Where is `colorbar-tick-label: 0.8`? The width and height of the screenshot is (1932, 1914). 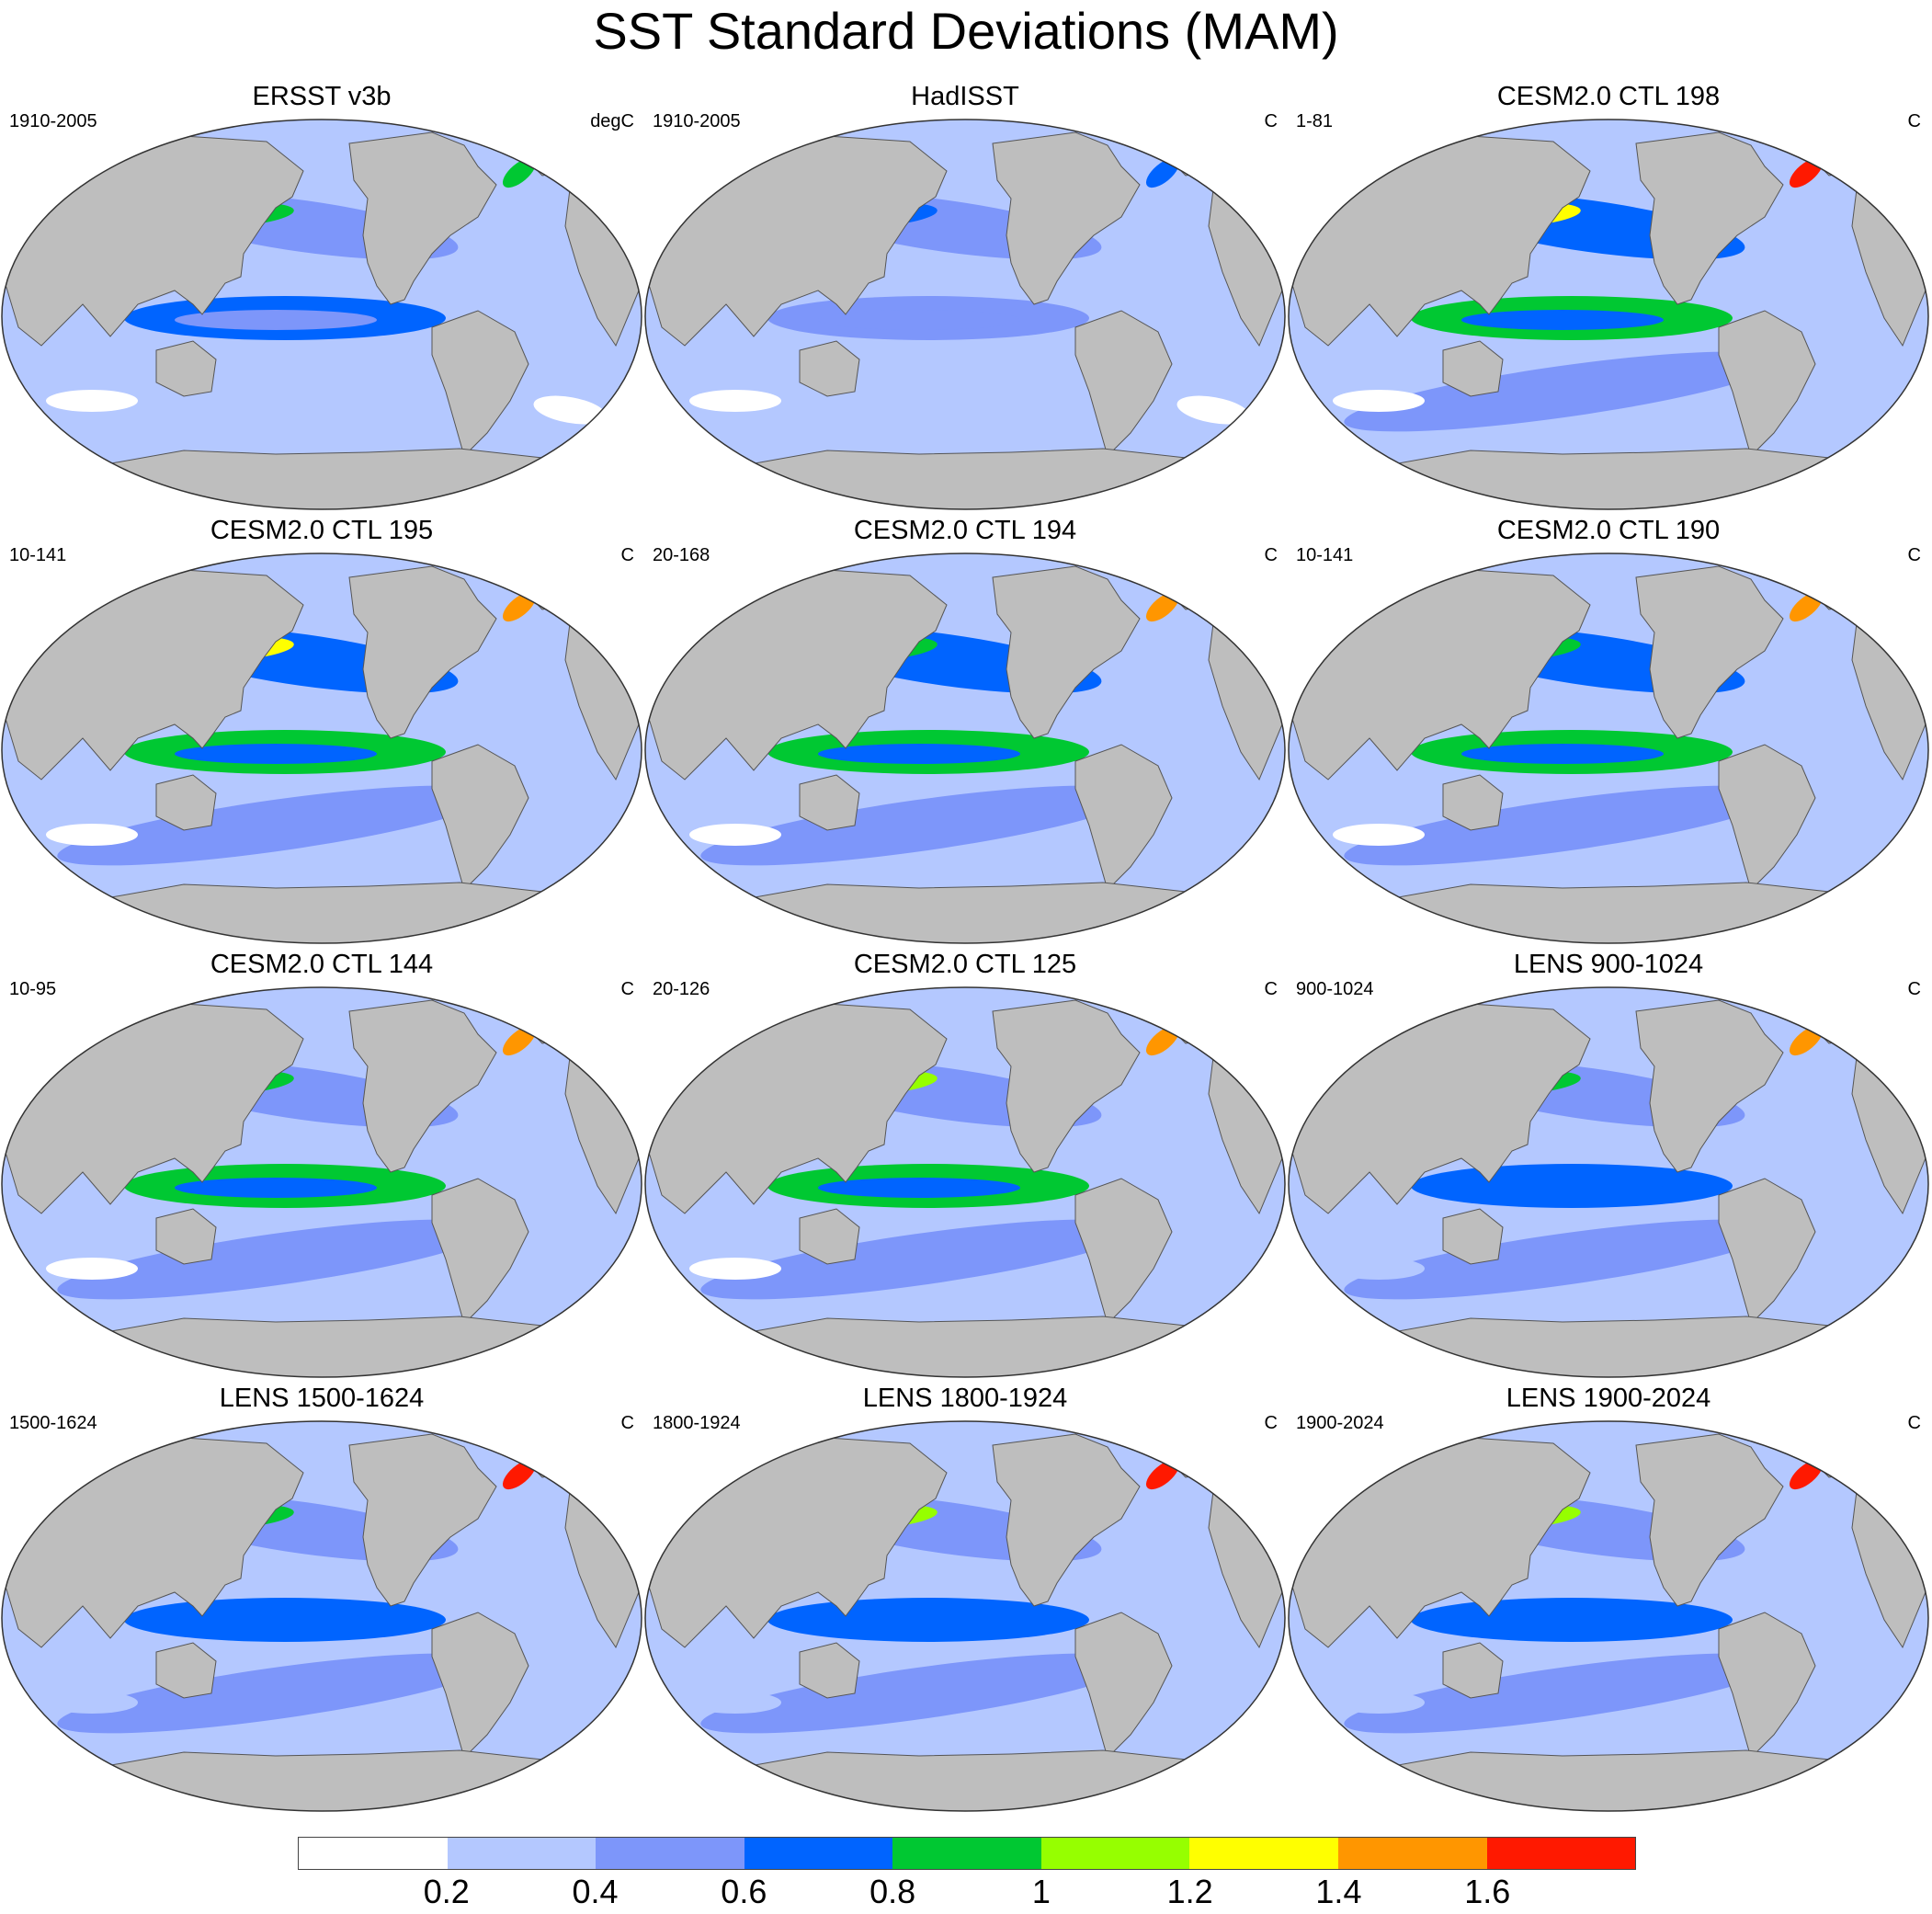
colorbar-tick-label: 0.8 is located at coordinates (893, 1892).